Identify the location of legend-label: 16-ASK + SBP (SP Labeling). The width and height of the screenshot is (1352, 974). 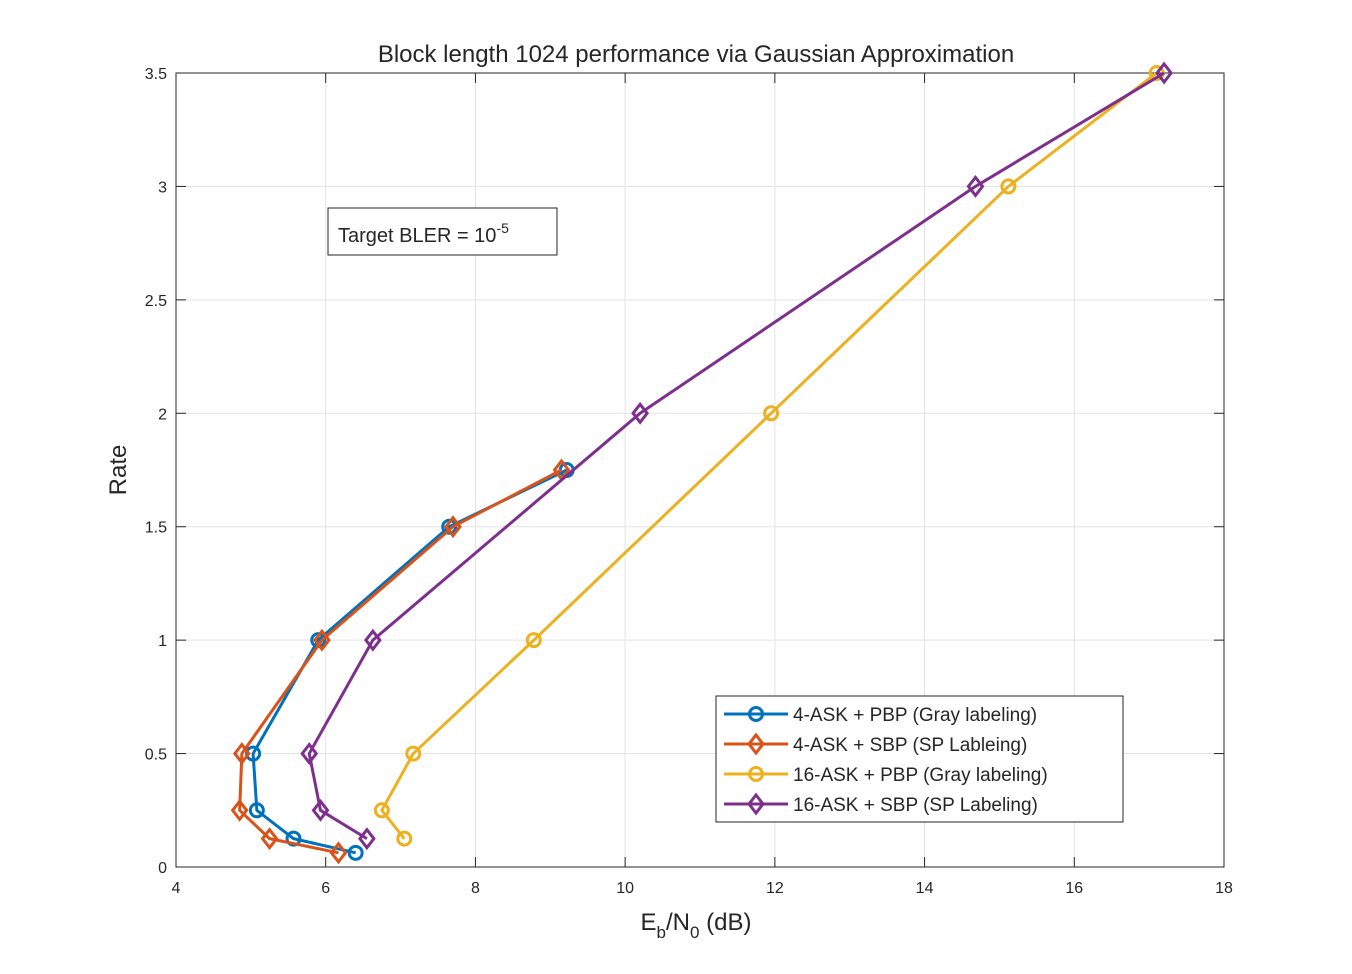
(915, 805).